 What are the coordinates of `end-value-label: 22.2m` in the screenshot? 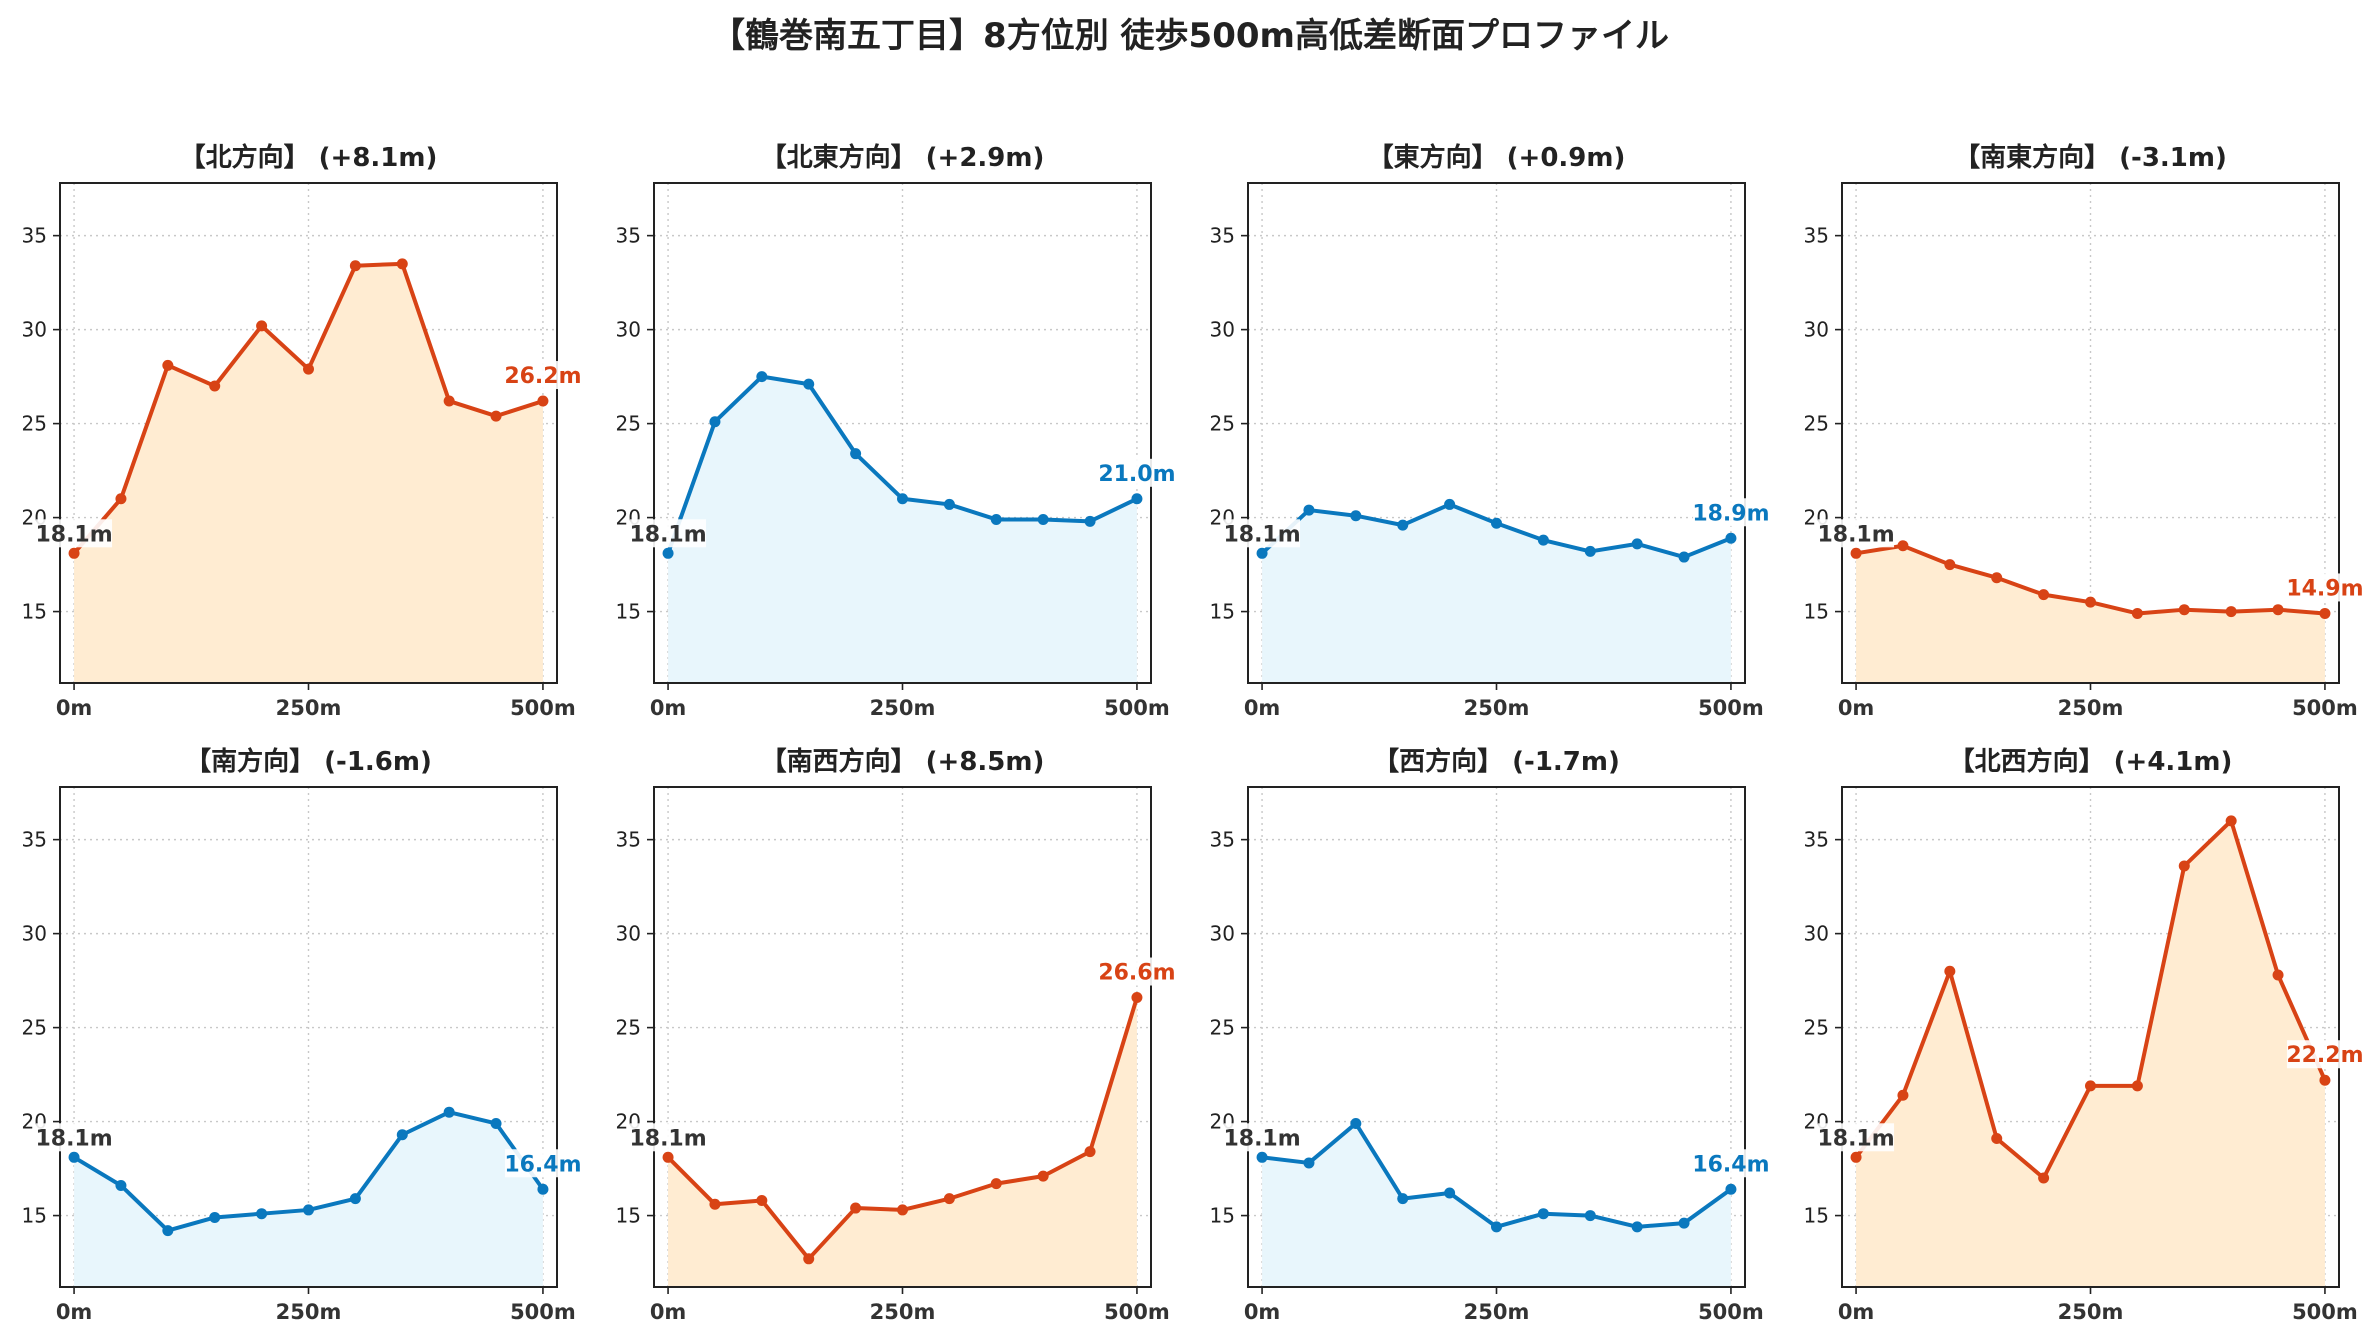 It's located at (2324, 1055).